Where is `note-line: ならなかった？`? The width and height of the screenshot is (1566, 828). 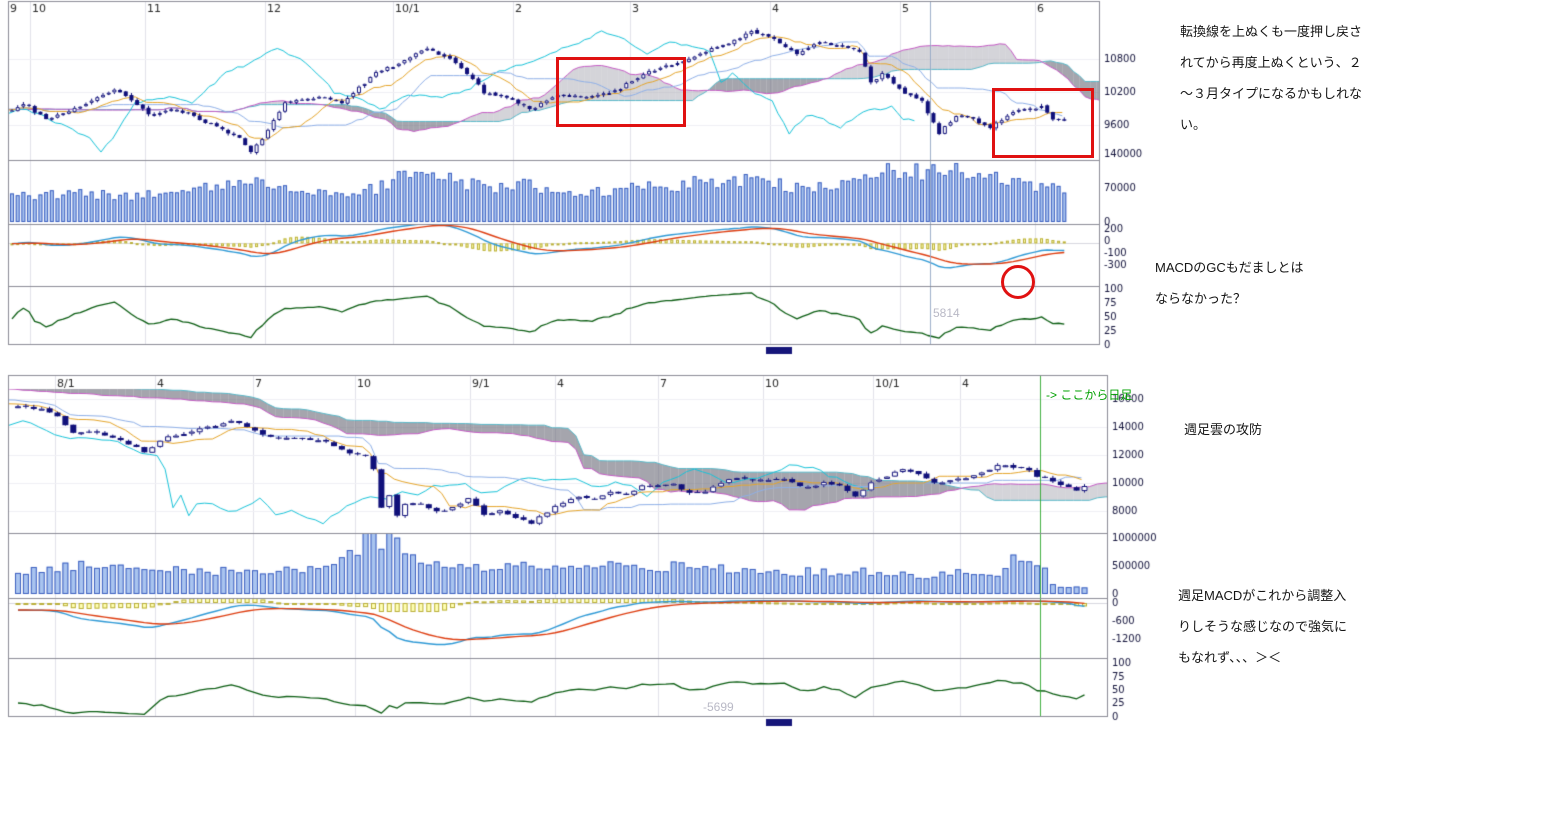
note-line: ならなかった？ is located at coordinates (1201, 298).